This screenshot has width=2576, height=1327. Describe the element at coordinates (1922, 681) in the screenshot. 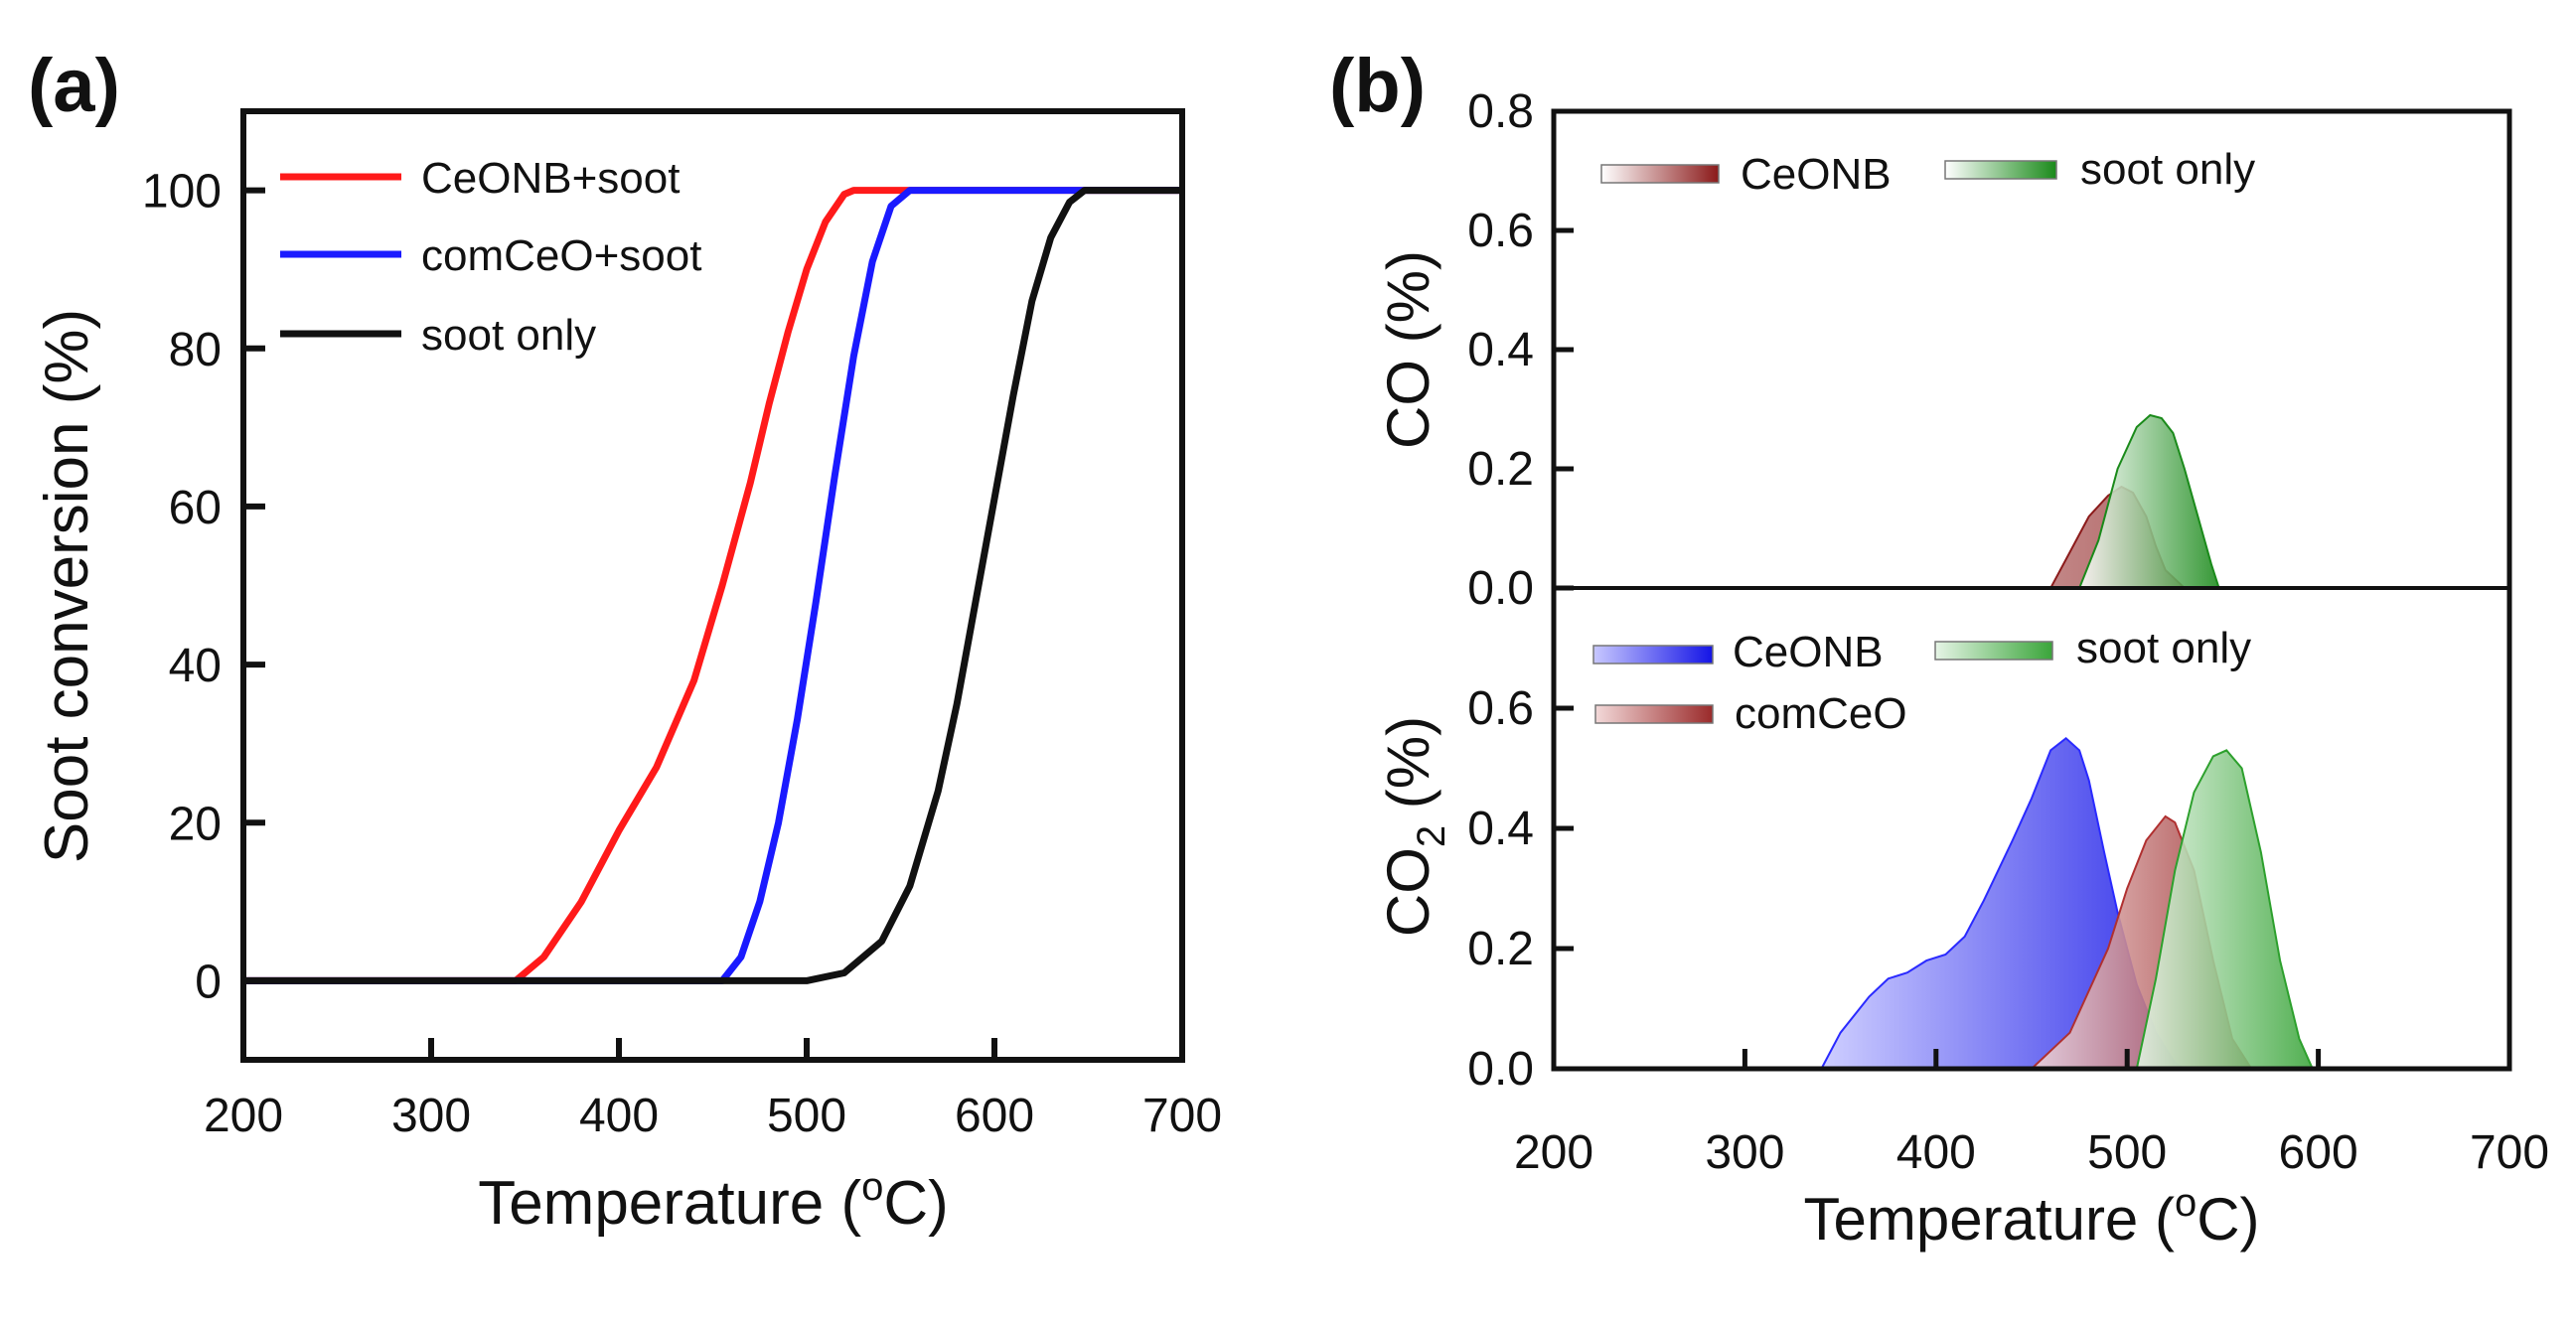

I see `panel-b-bottom-legend: CeONB soot only comCeO` at that location.